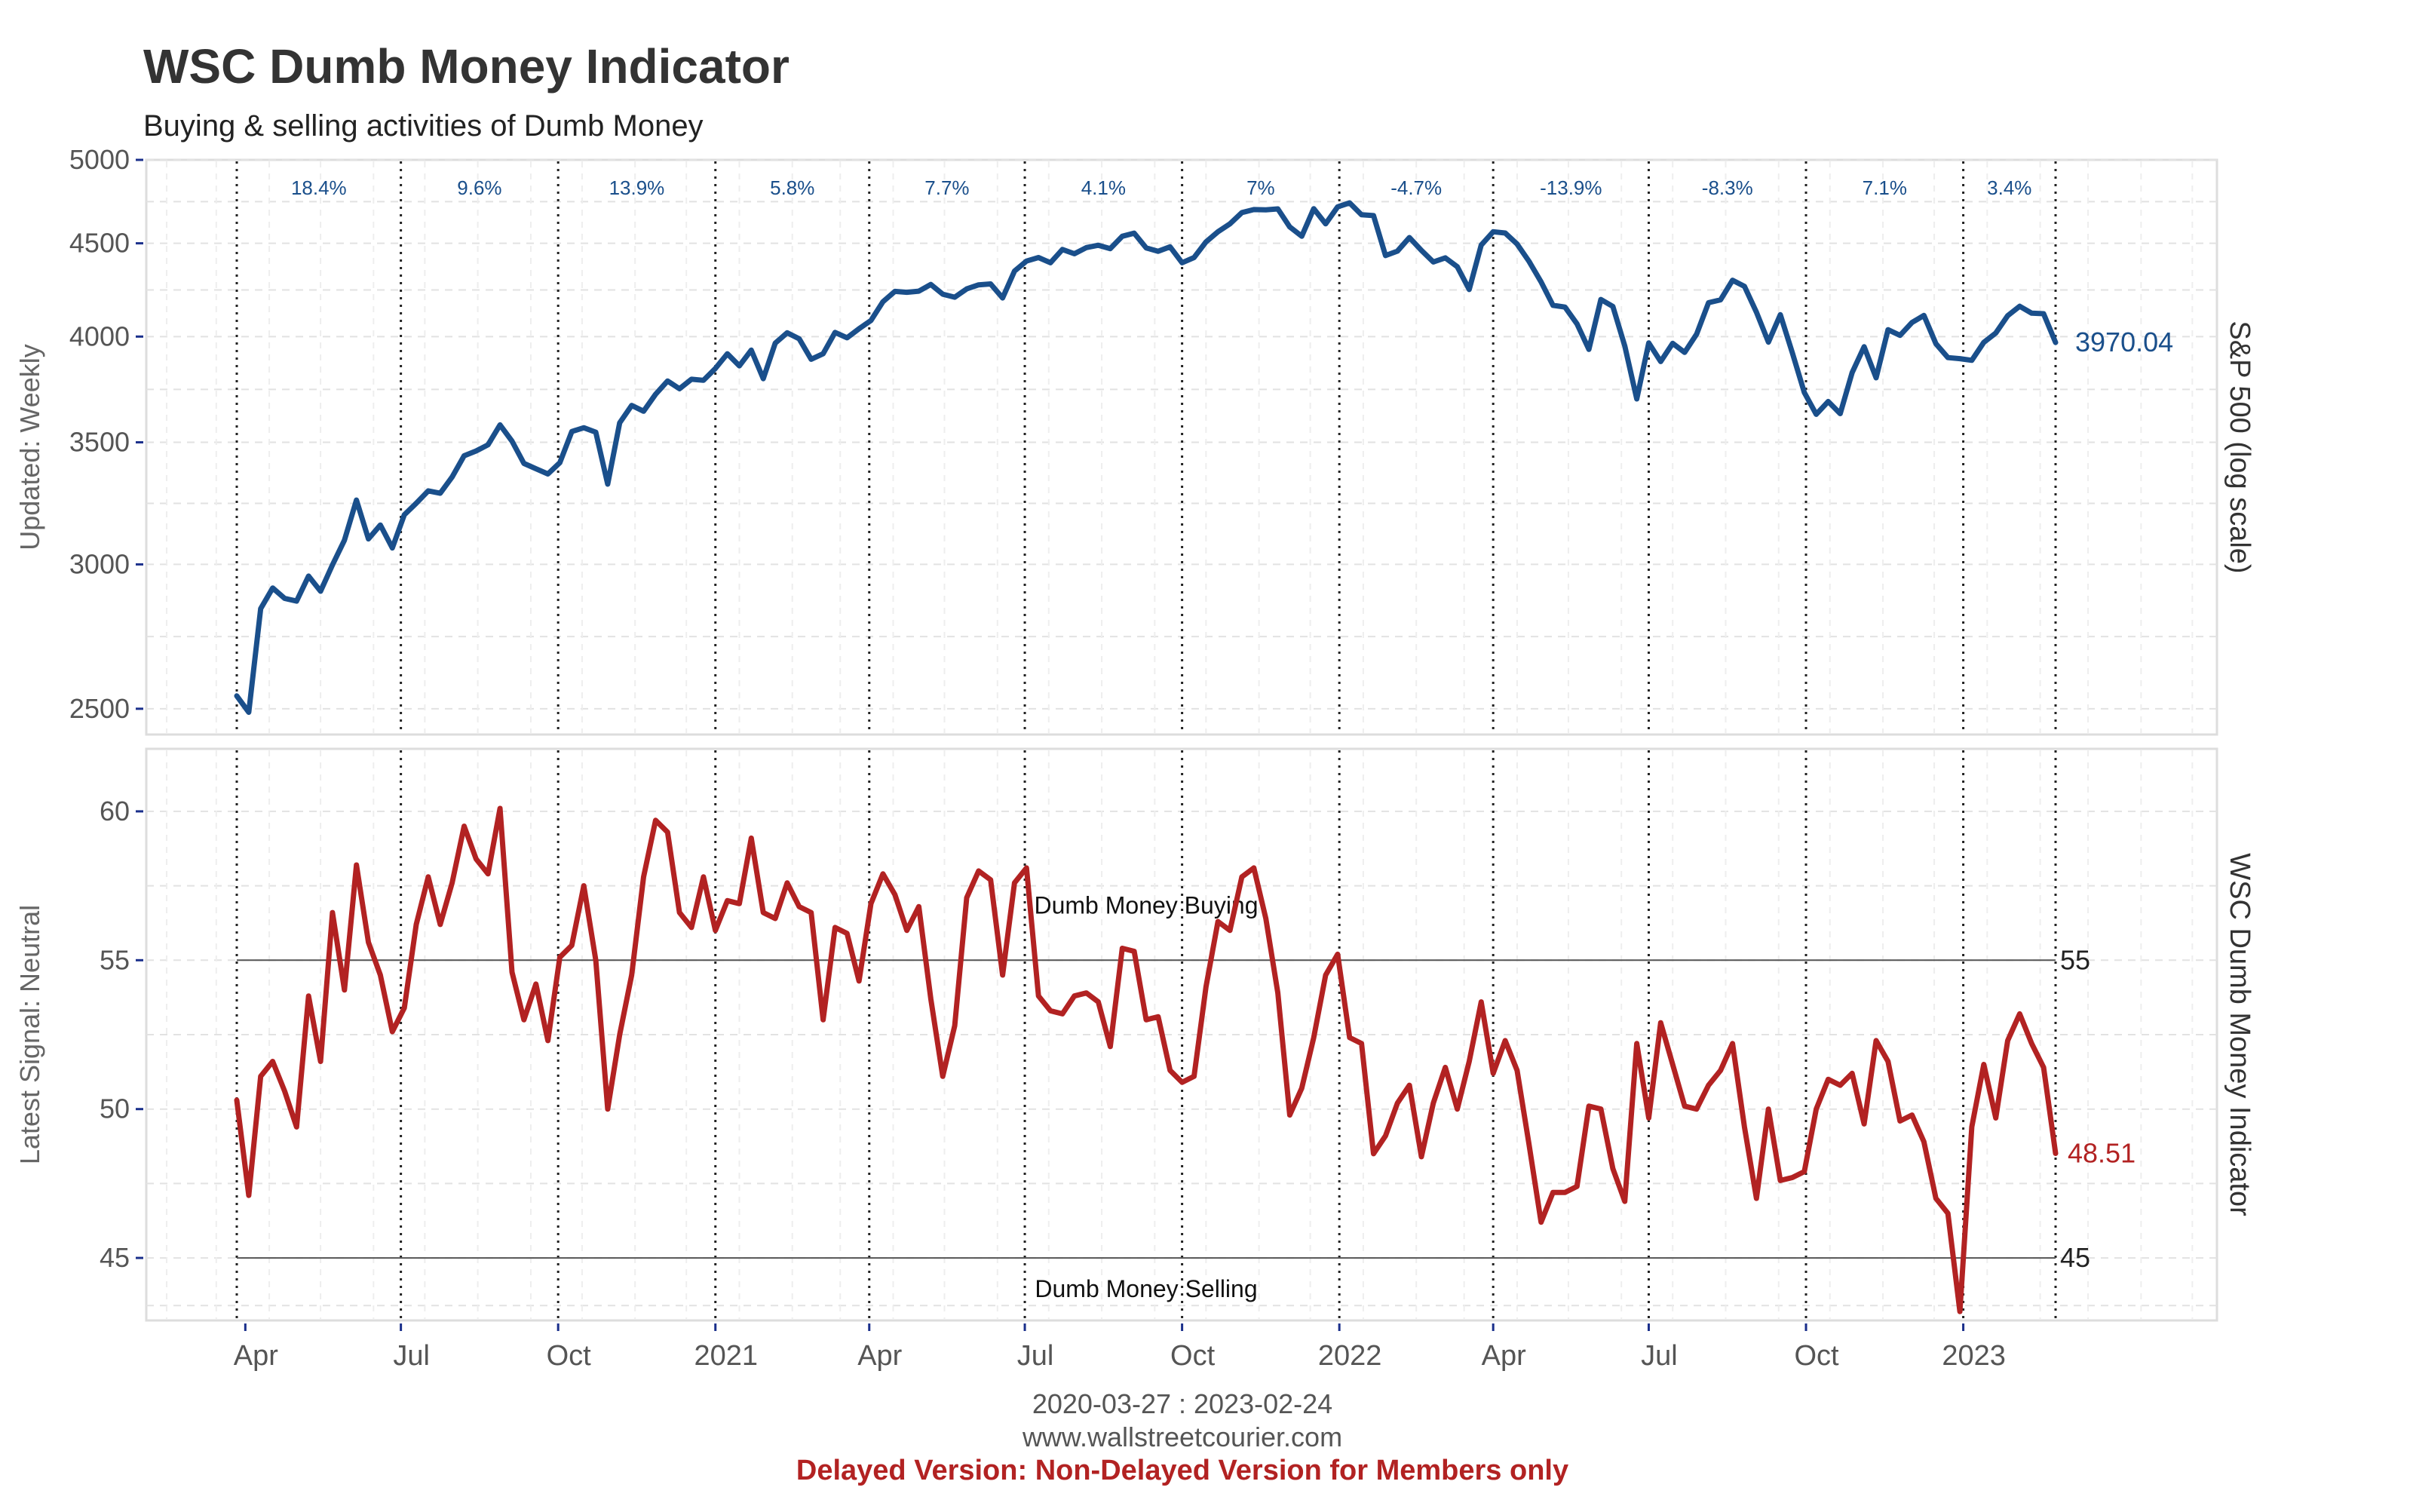 The image size is (2413, 1512). Describe the element at coordinates (479, 187) in the screenshot. I see `segment-change-label: 9.6%` at that location.